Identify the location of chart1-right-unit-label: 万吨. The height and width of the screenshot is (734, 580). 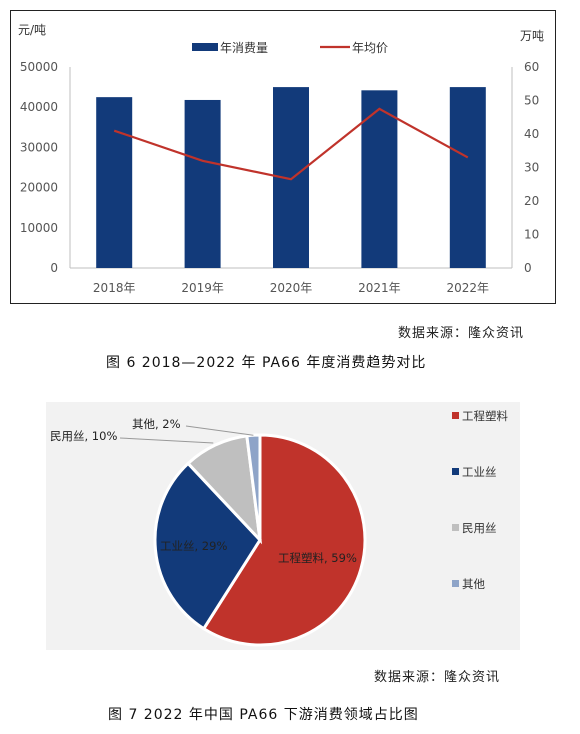
(532, 36).